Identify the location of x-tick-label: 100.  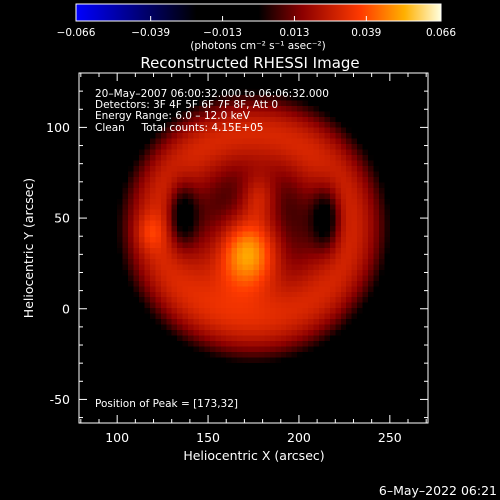
(117, 437).